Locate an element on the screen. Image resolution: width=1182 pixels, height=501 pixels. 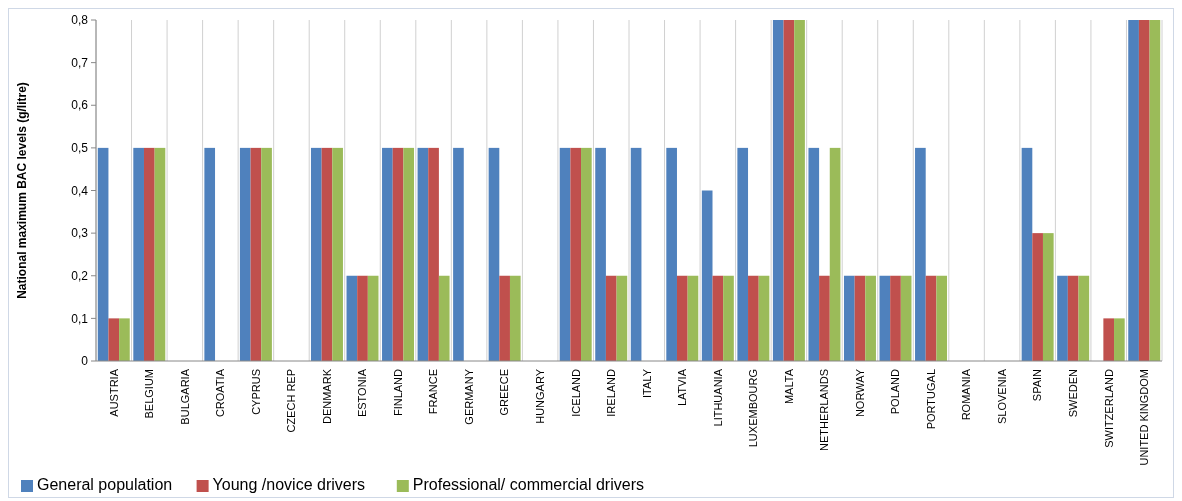
x-tick-label: CZECH REP is located at coordinates (291, 401).